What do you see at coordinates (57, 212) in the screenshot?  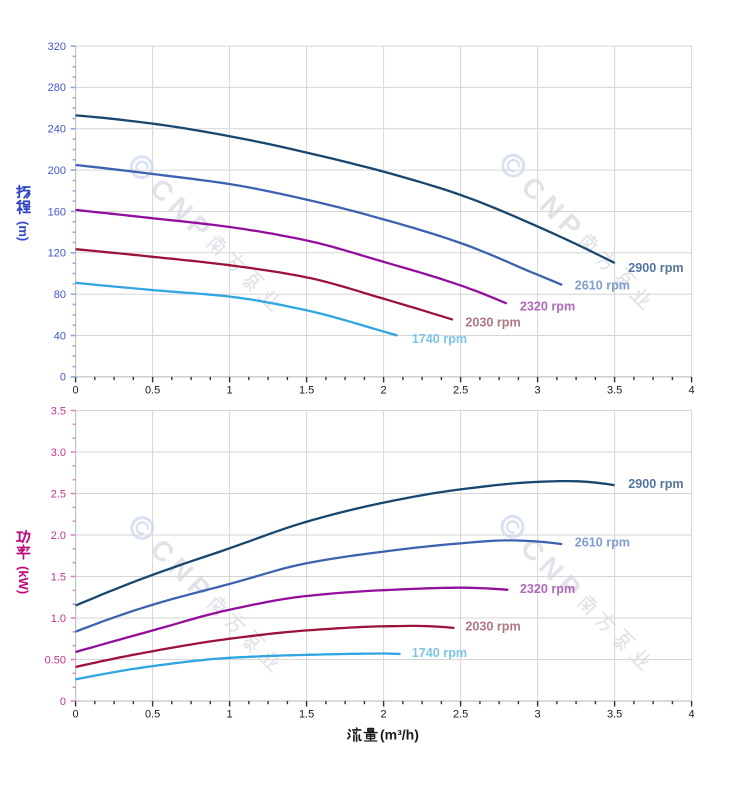 I see `svg-text: 160` at bounding box center [57, 212].